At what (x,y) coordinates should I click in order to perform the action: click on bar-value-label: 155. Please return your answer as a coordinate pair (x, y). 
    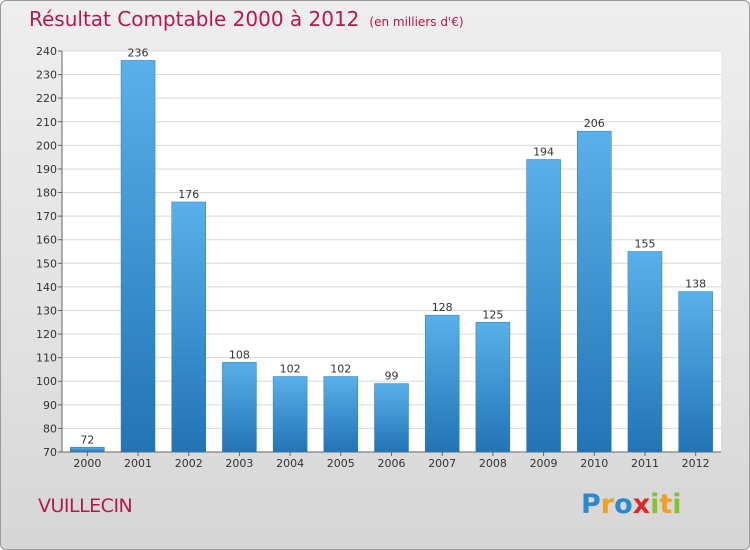
    Looking at the image, I should click on (644, 244).